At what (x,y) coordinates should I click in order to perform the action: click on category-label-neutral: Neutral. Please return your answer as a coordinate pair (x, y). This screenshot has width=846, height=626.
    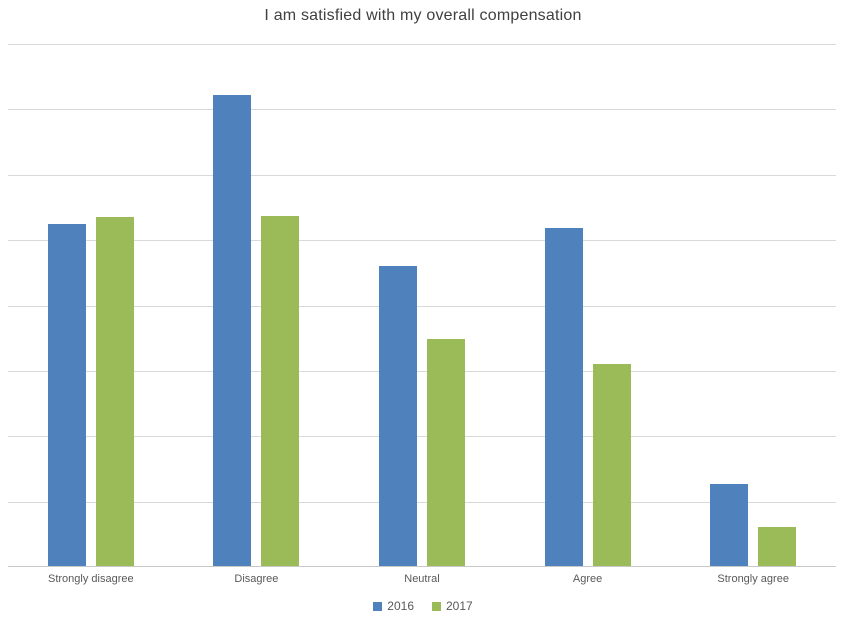
    Looking at the image, I should click on (422, 579).